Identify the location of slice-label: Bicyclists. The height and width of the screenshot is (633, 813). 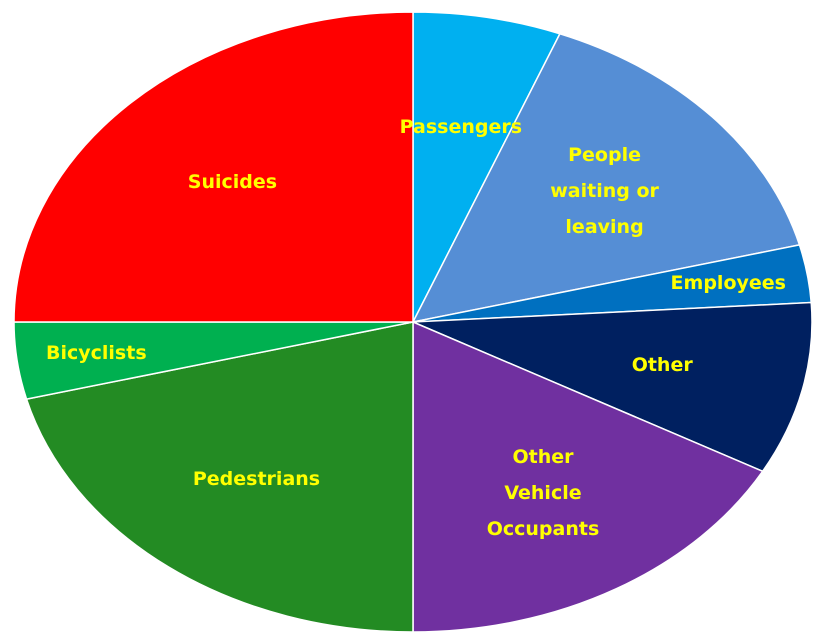
(96, 353).